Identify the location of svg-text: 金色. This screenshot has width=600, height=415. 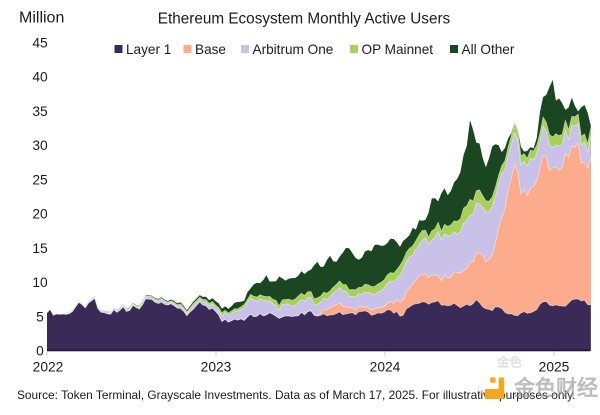
(509, 362).